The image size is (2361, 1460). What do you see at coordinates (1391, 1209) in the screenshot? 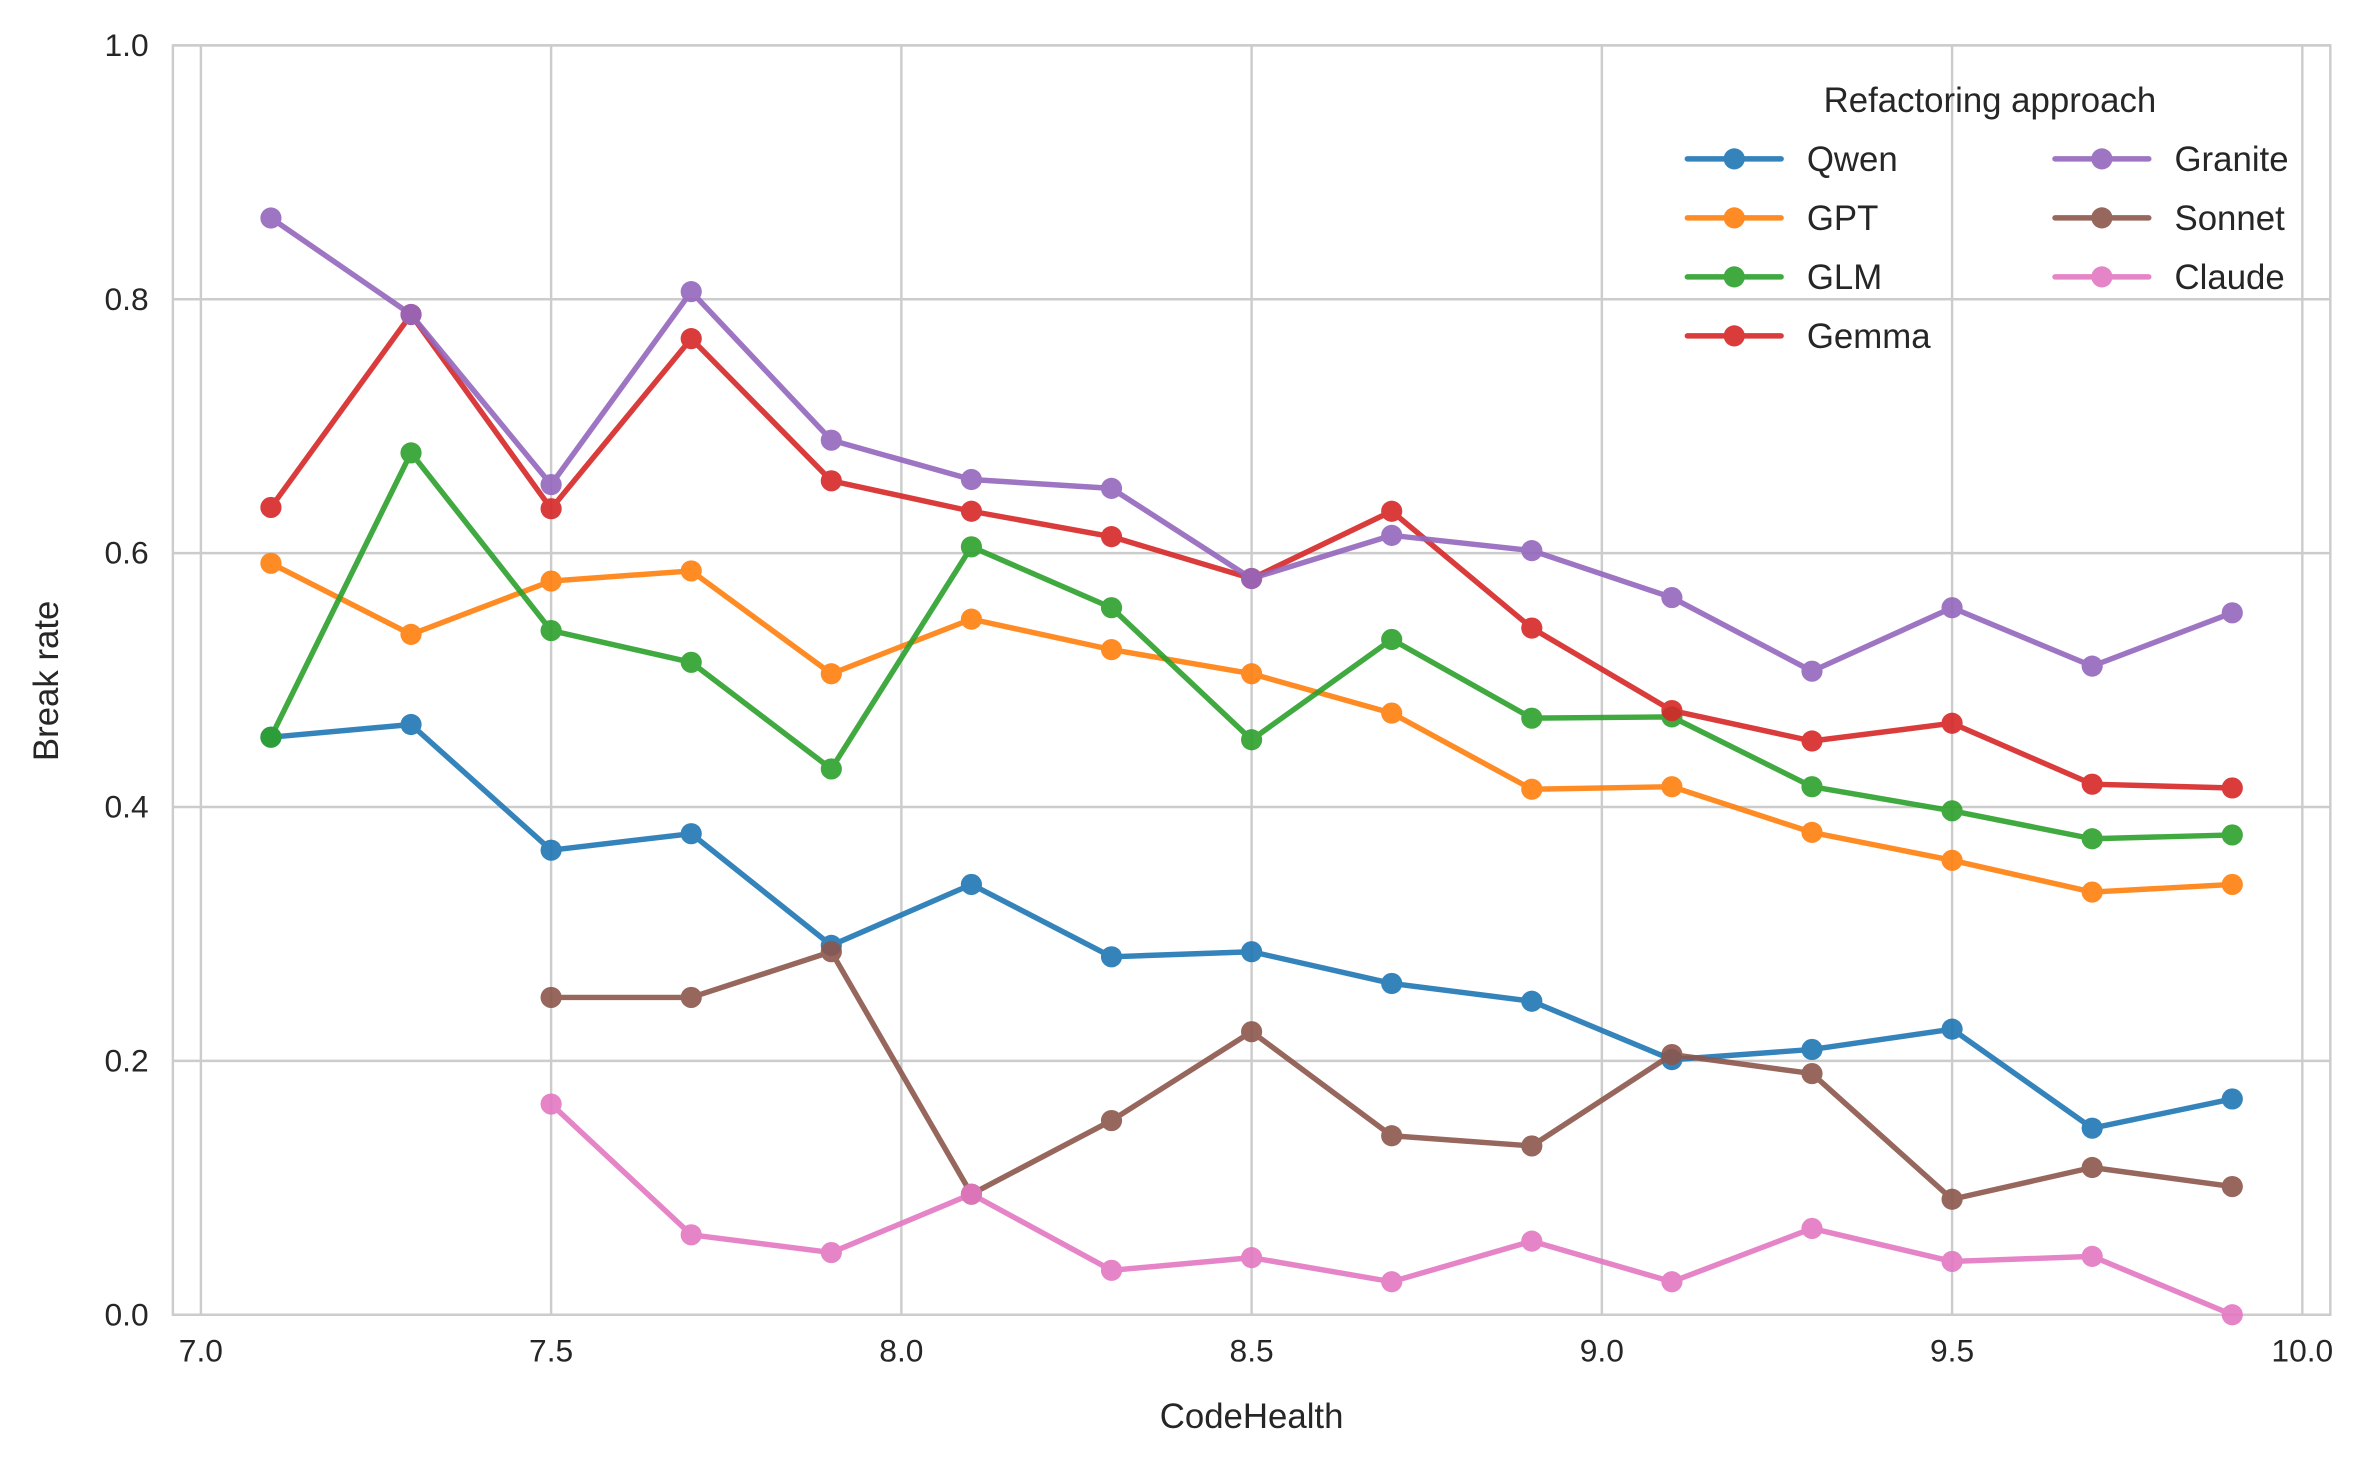
I see `series-claude` at bounding box center [1391, 1209].